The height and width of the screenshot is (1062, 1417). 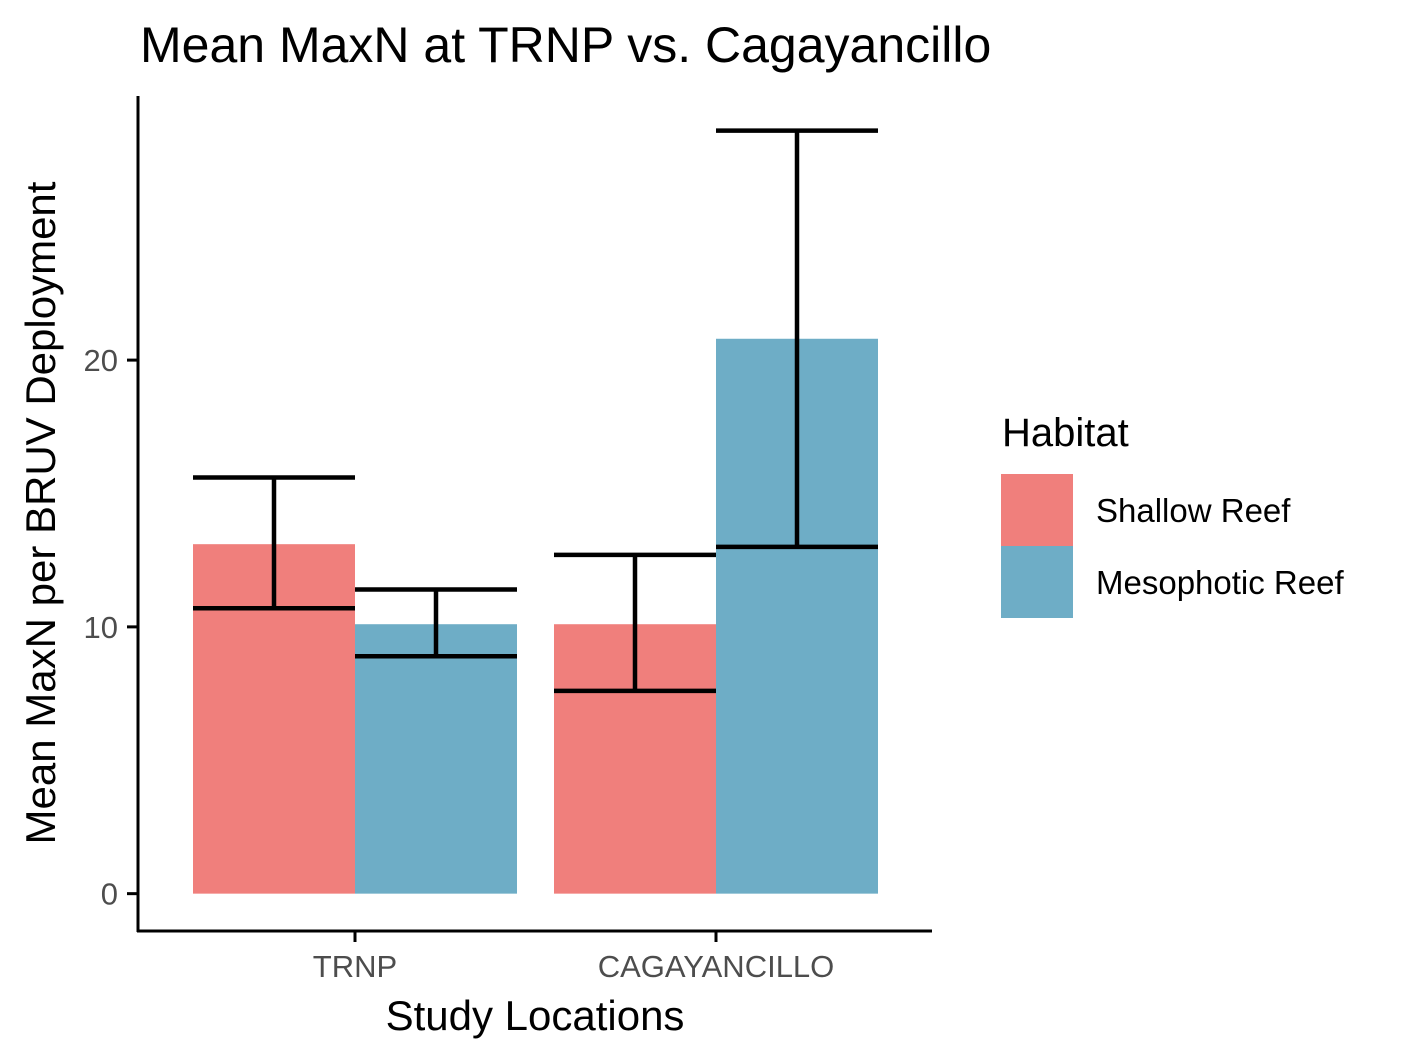 I want to click on y-tick-label: 20, so click(x=101, y=360).